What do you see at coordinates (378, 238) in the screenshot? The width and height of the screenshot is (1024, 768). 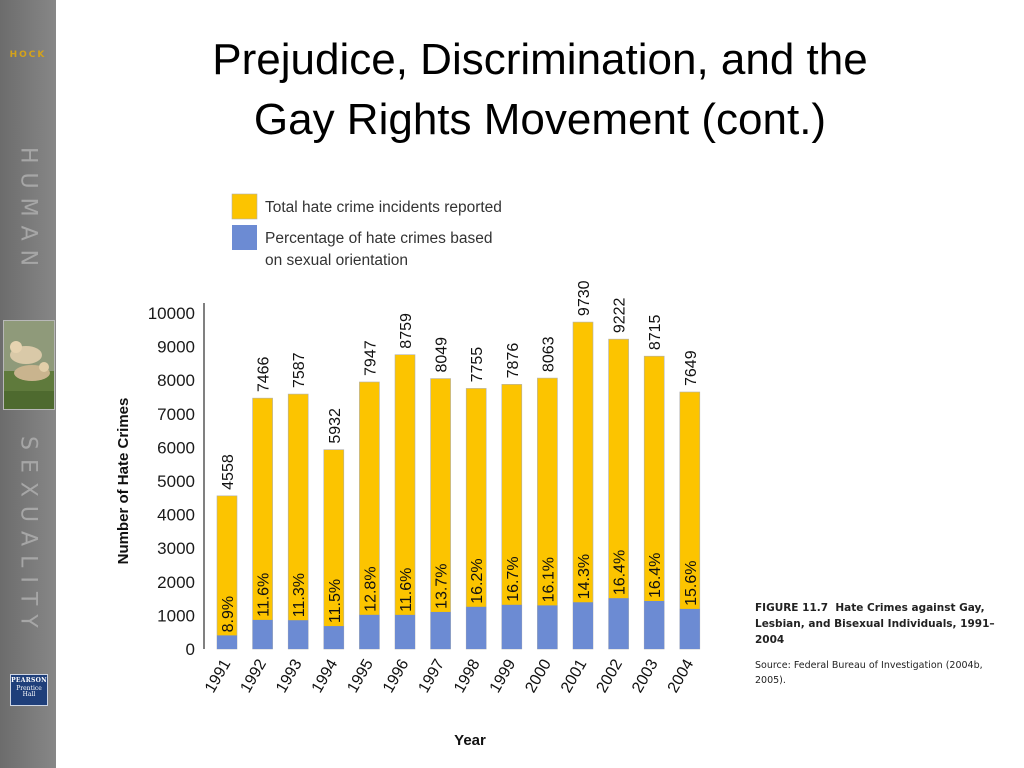 I see `legend-label-percentage-line1: Percentage of hate crimes based` at bounding box center [378, 238].